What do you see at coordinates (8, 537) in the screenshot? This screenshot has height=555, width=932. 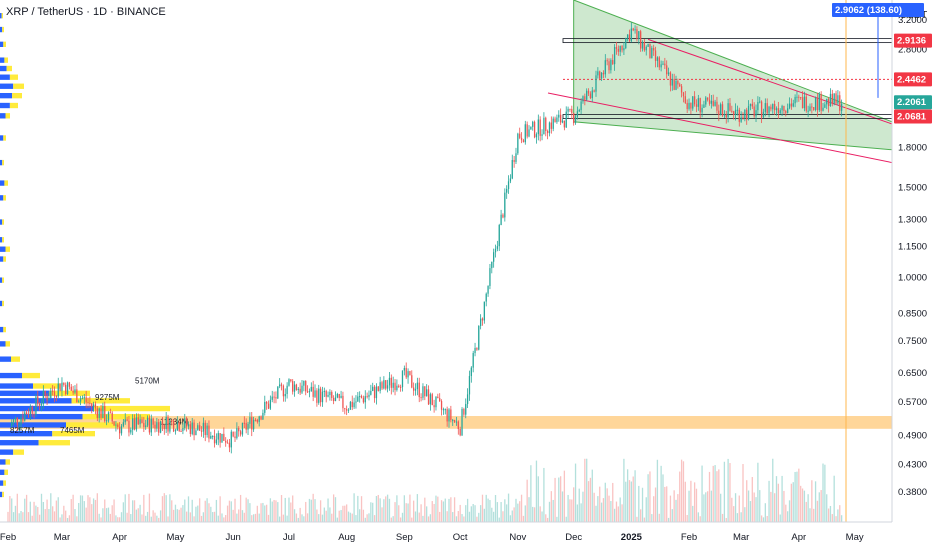 I see `x-tick-label: Feb` at bounding box center [8, 537].